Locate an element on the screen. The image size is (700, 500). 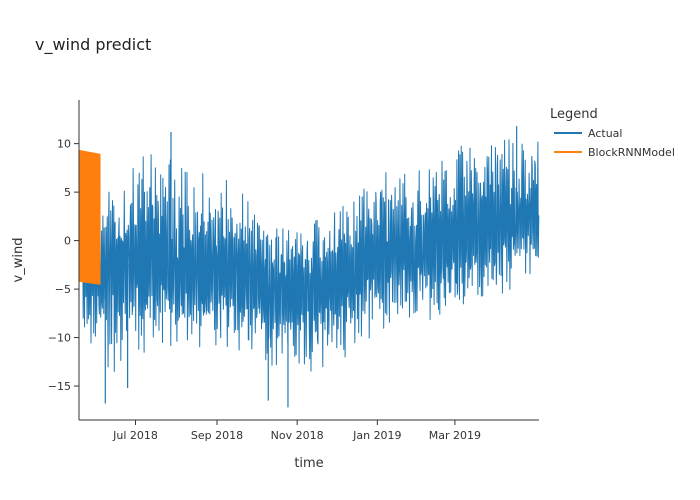
x-ticks: Jul 2018 Sep 2018 Nov 2018 Jan 2019 Mar 2019 is located at coordinates (296, 431).